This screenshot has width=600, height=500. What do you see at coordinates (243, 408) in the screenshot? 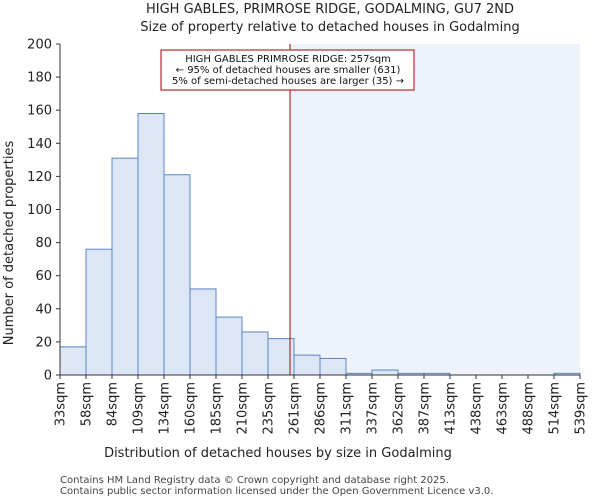
I see `x-tick-label: 210sqm` at bounding box center [243, 408].